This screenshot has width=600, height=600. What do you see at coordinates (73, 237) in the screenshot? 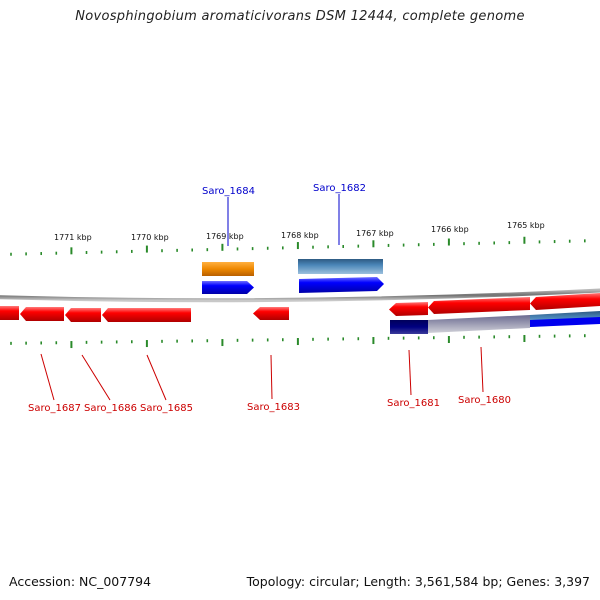
I see `ruler-label: 1771 kbp` at bounding box center [73, 237].